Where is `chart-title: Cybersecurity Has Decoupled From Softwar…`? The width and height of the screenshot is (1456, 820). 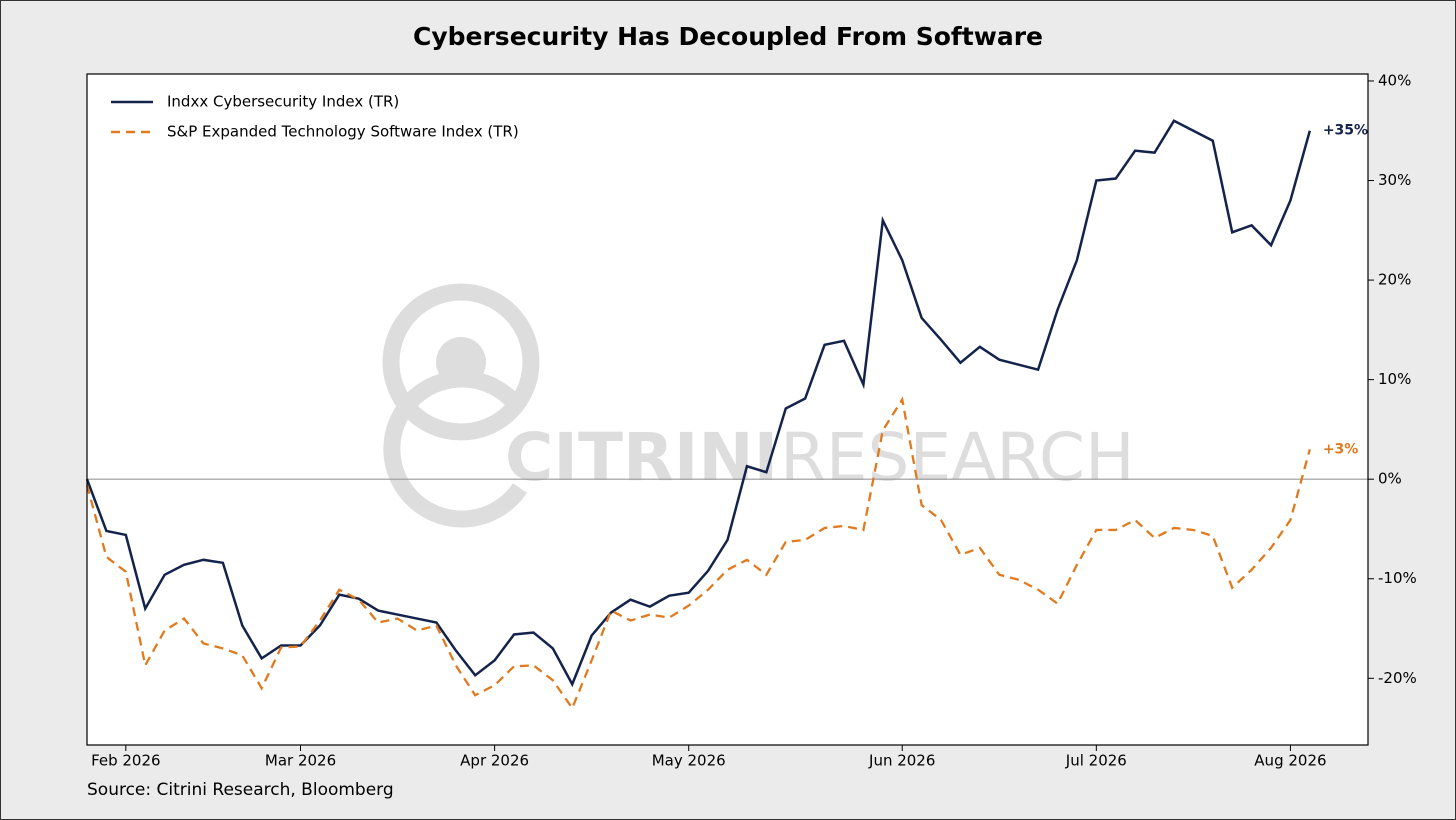 chart-title: Cybersecurity Has Decoupled From Softwar… is located at coordinates (728, 36).